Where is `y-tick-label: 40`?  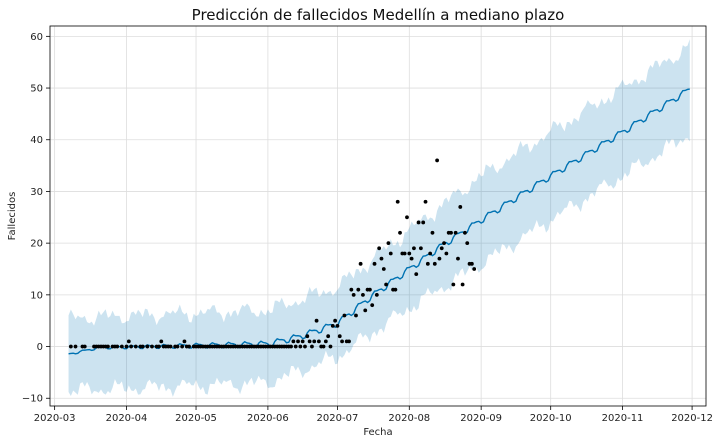
y-tick-label: 40 is located at coordinates (36, 140).